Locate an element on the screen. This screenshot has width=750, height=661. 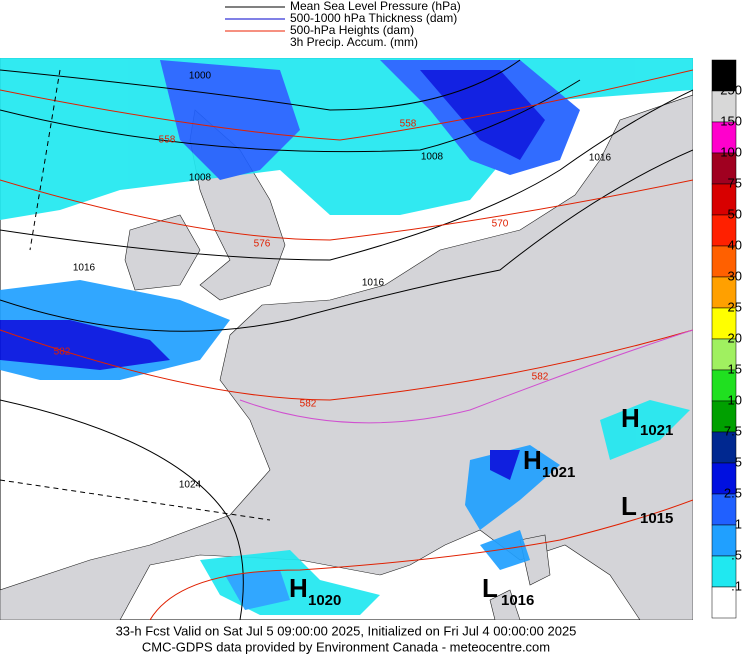
contour-label: 1000 is located at coordinates (200, 76).